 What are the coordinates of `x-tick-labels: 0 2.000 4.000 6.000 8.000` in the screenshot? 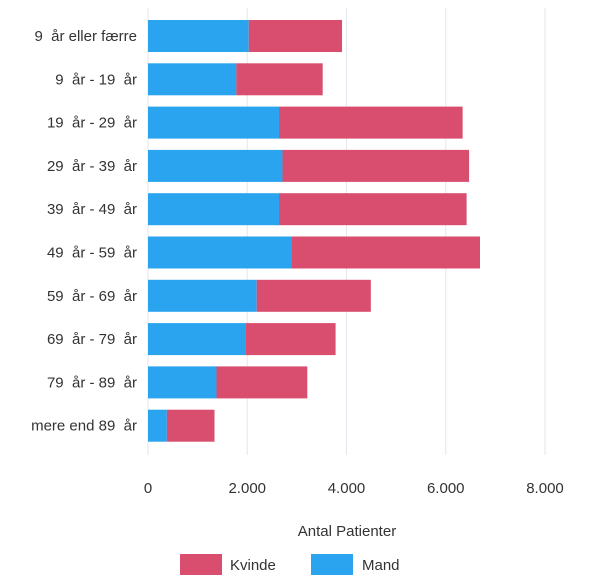 It's located at (354, 488).